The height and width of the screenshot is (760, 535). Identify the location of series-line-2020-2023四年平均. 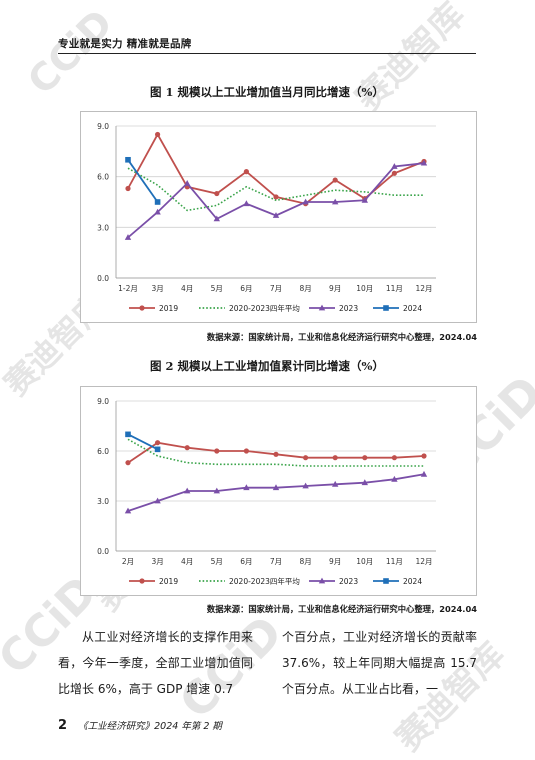
(275, 189).